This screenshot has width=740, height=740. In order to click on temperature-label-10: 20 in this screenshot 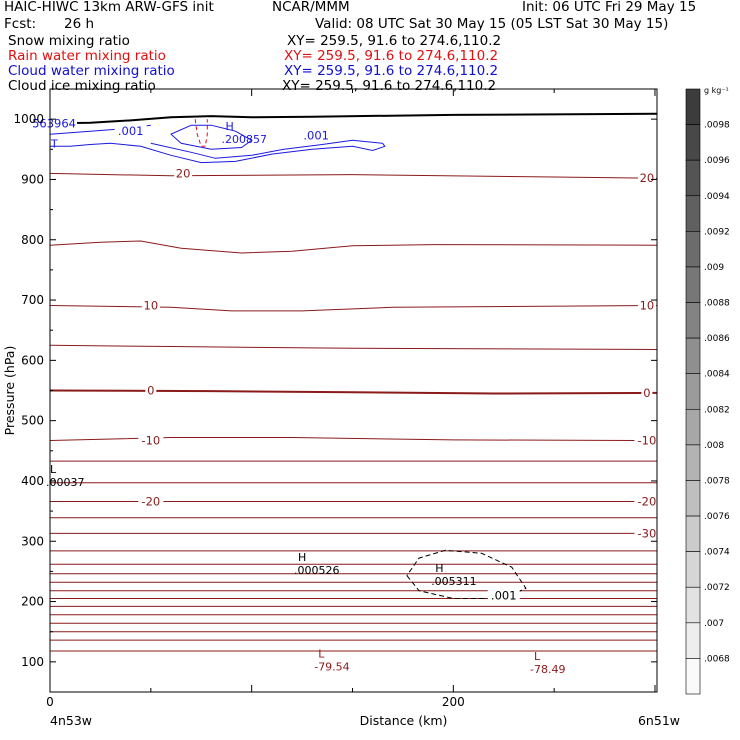, I will do `click(647, 178)`.